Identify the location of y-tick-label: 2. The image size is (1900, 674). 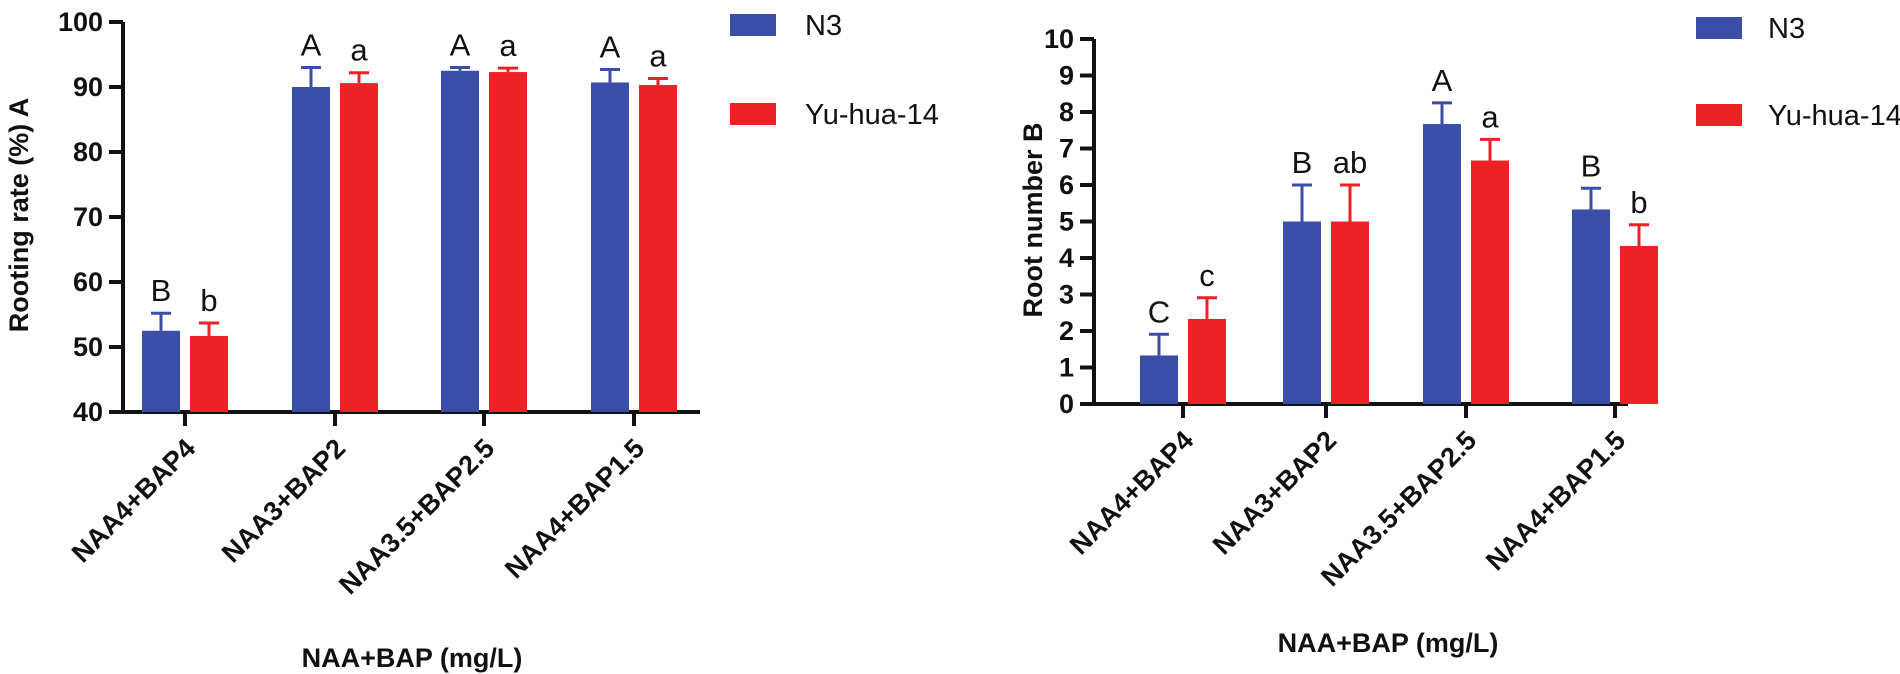
(1066, 331).